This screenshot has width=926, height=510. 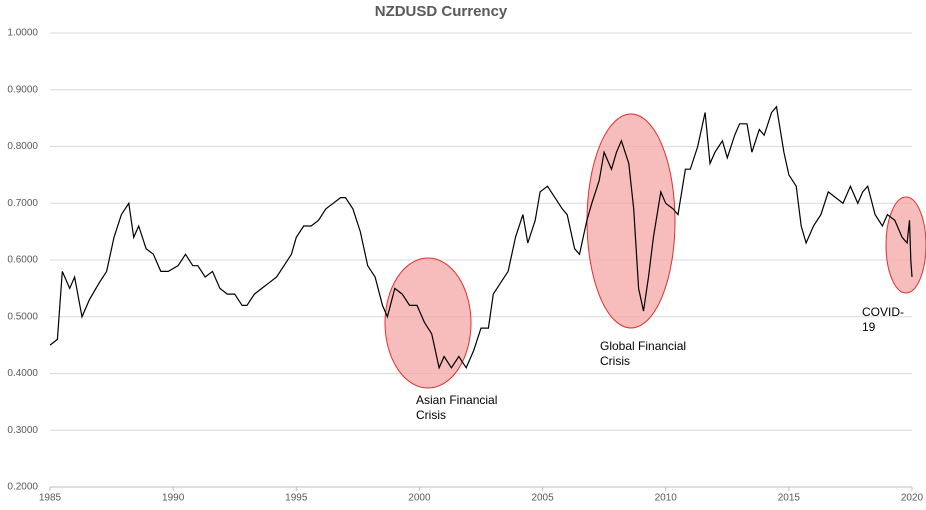 I want to click on y-tick-label: 0.7000, so click(x=22, y=203).